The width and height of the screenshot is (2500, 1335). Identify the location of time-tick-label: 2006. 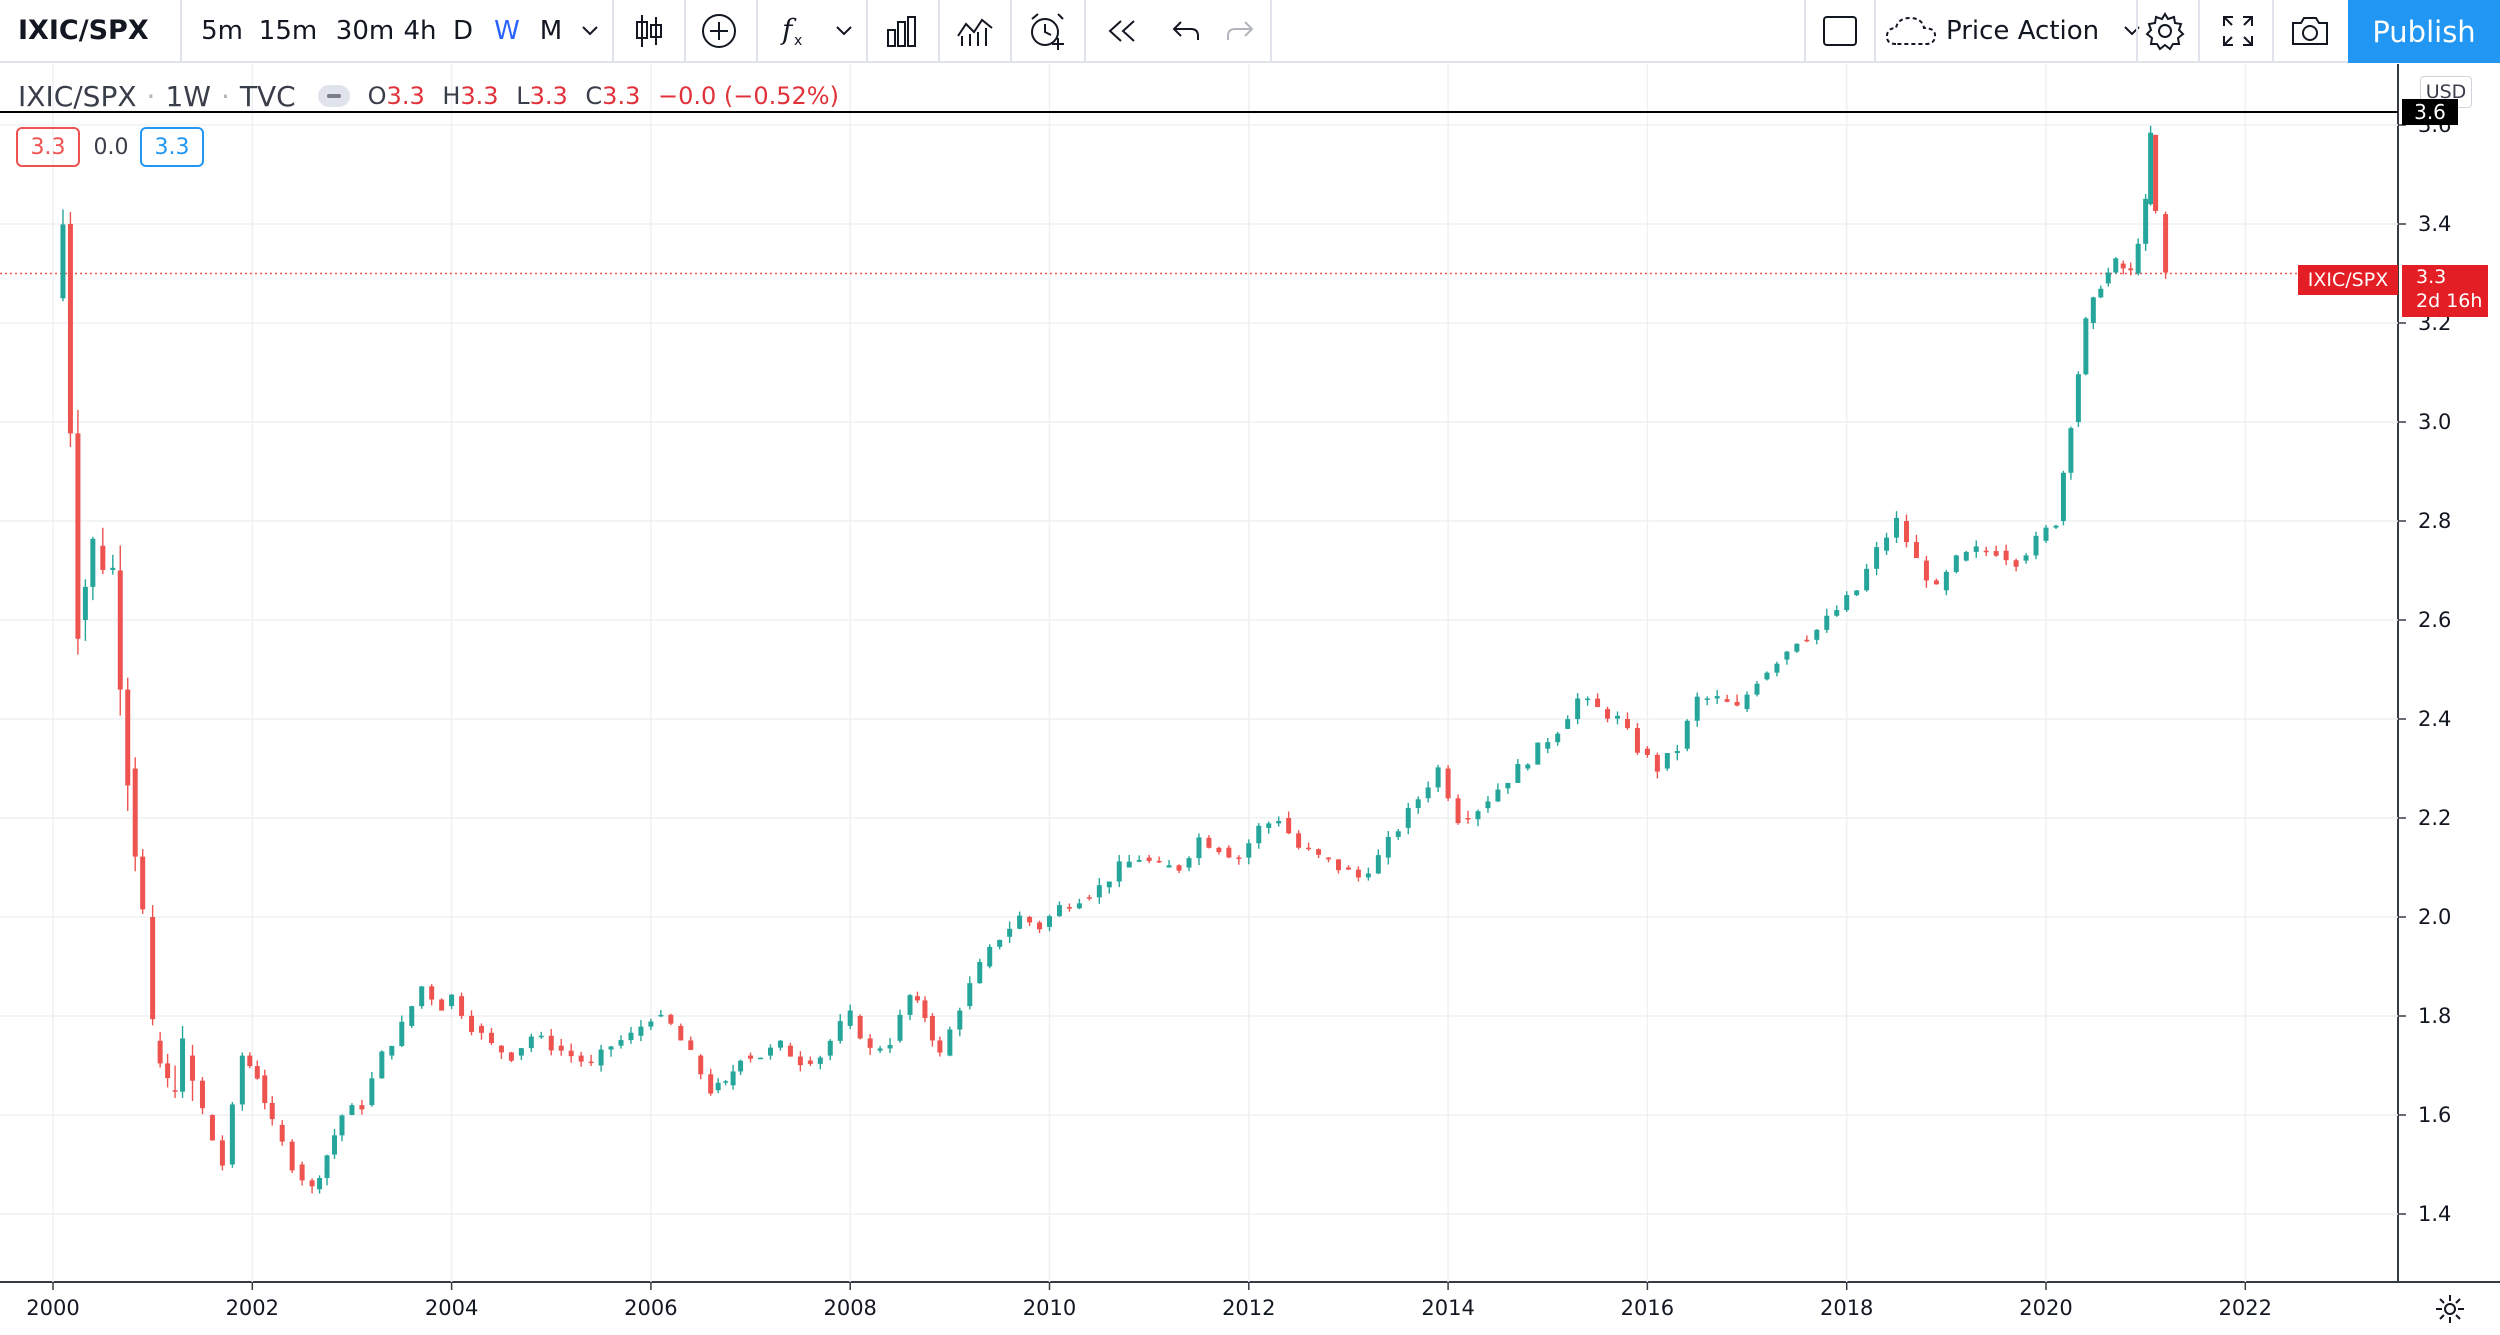
(650, 1308).